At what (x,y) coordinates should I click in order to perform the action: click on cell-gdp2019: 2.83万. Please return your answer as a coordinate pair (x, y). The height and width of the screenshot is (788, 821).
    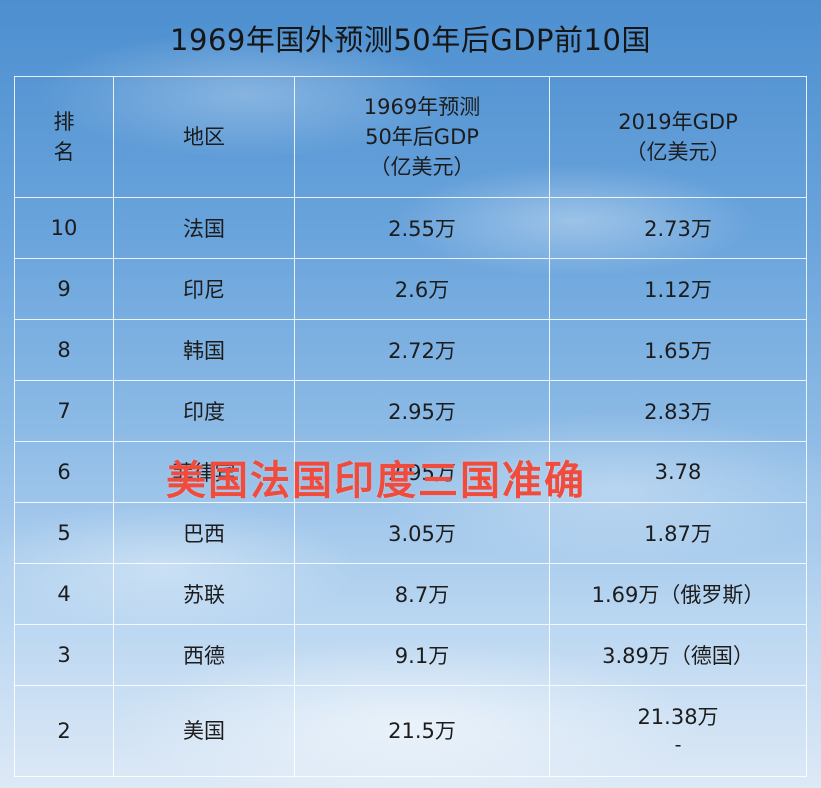
    Looking at the image, I should click on (678, 411).